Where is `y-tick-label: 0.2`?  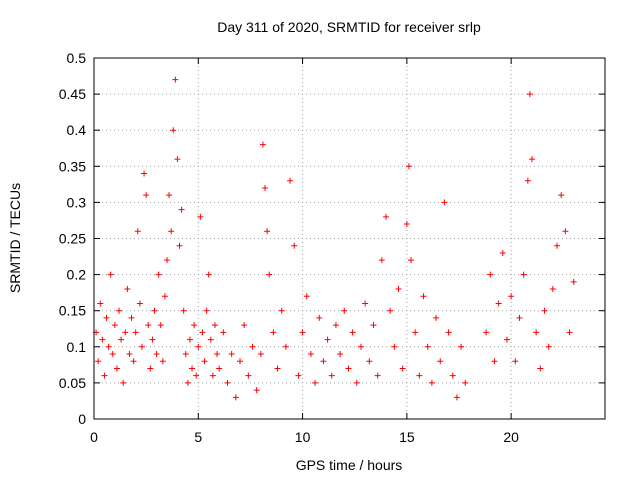
y-tick-label: 0.2 is located at coordinates (77, 275).